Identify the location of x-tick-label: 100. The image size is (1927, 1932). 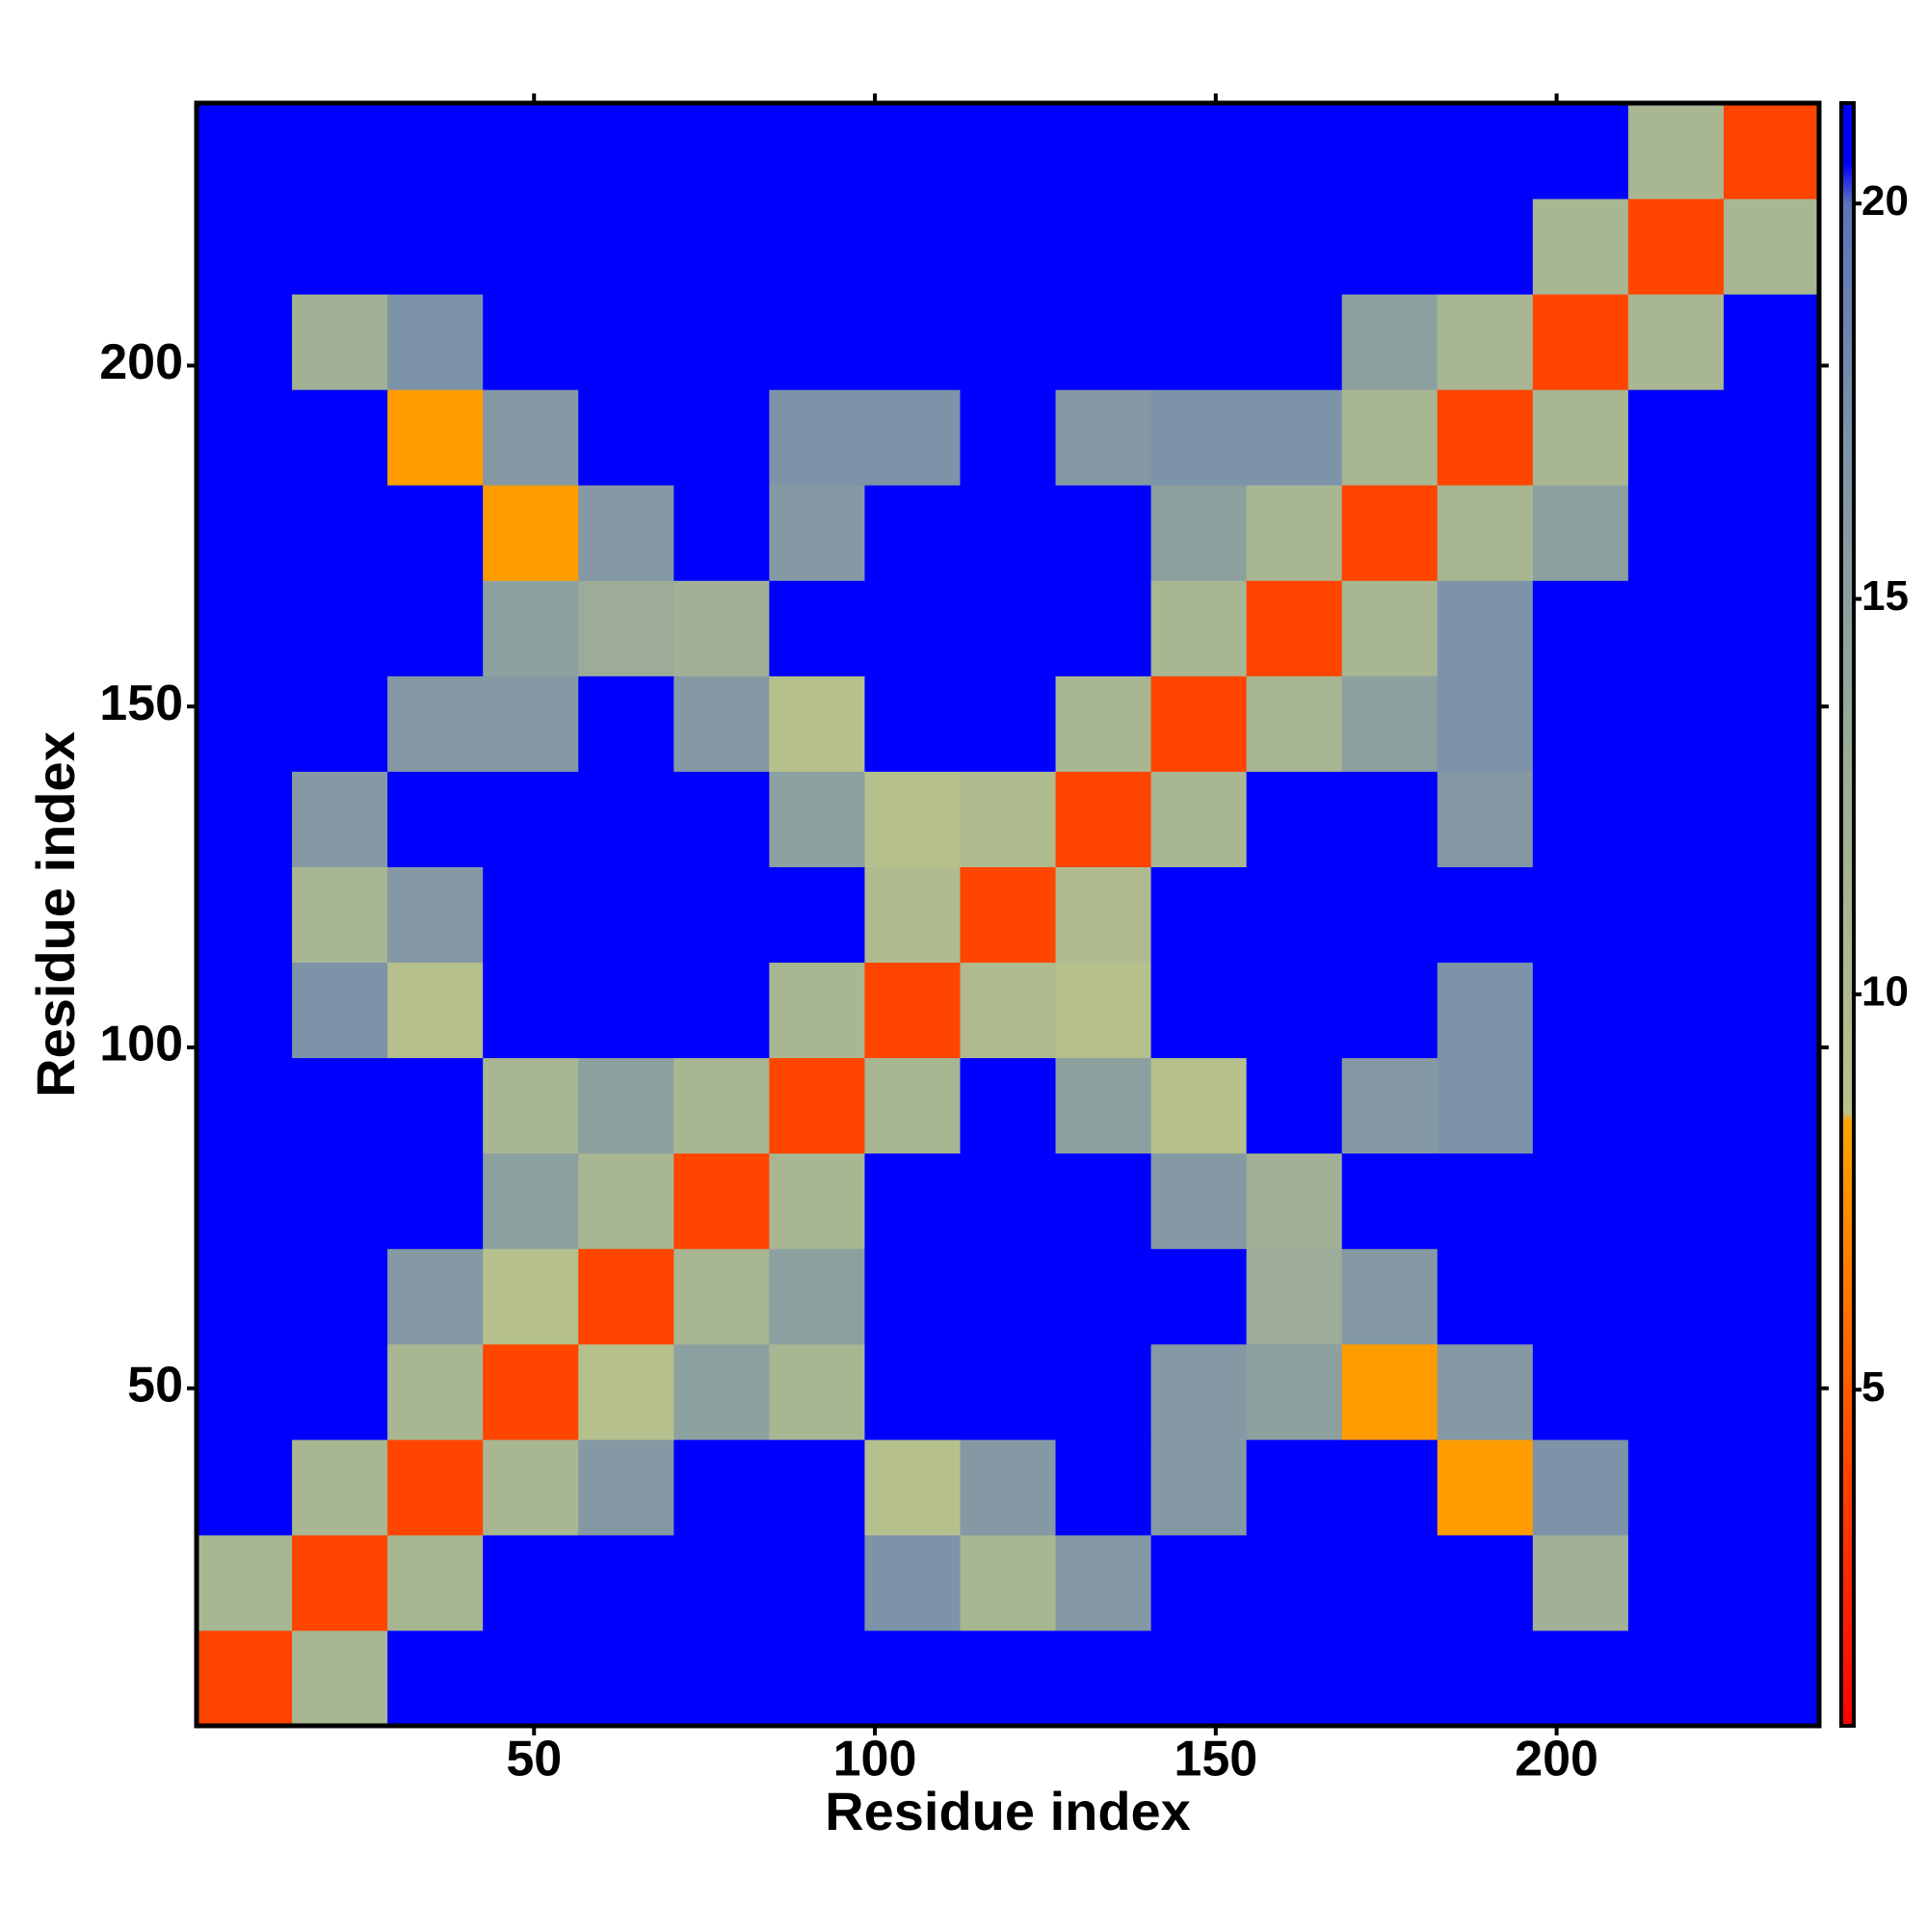
(875, 1759).